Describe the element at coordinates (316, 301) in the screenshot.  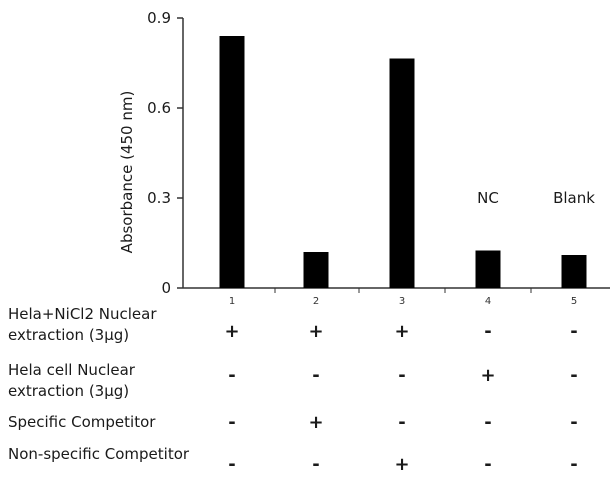
I see `category-label-2: 2` at that location.